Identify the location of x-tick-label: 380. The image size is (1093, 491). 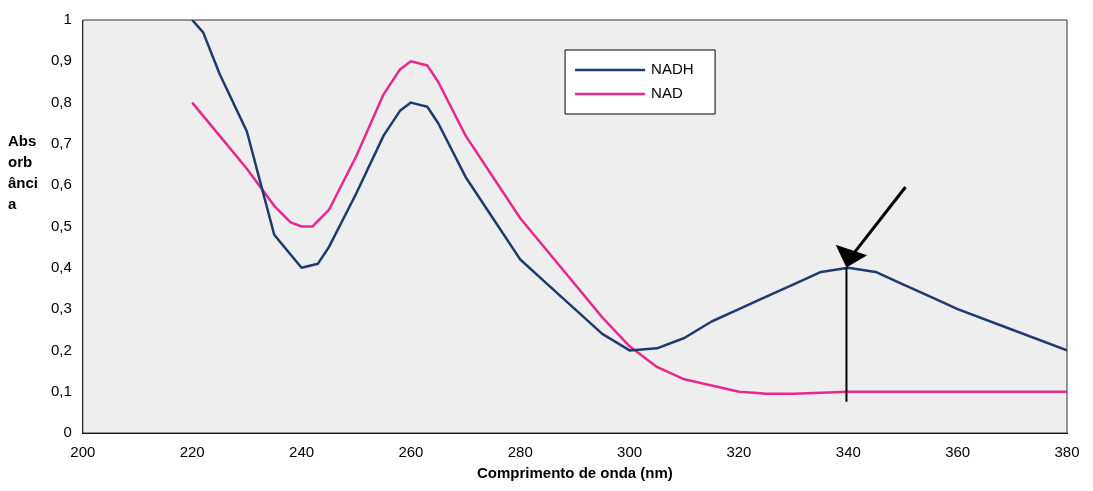
(1067, 452).